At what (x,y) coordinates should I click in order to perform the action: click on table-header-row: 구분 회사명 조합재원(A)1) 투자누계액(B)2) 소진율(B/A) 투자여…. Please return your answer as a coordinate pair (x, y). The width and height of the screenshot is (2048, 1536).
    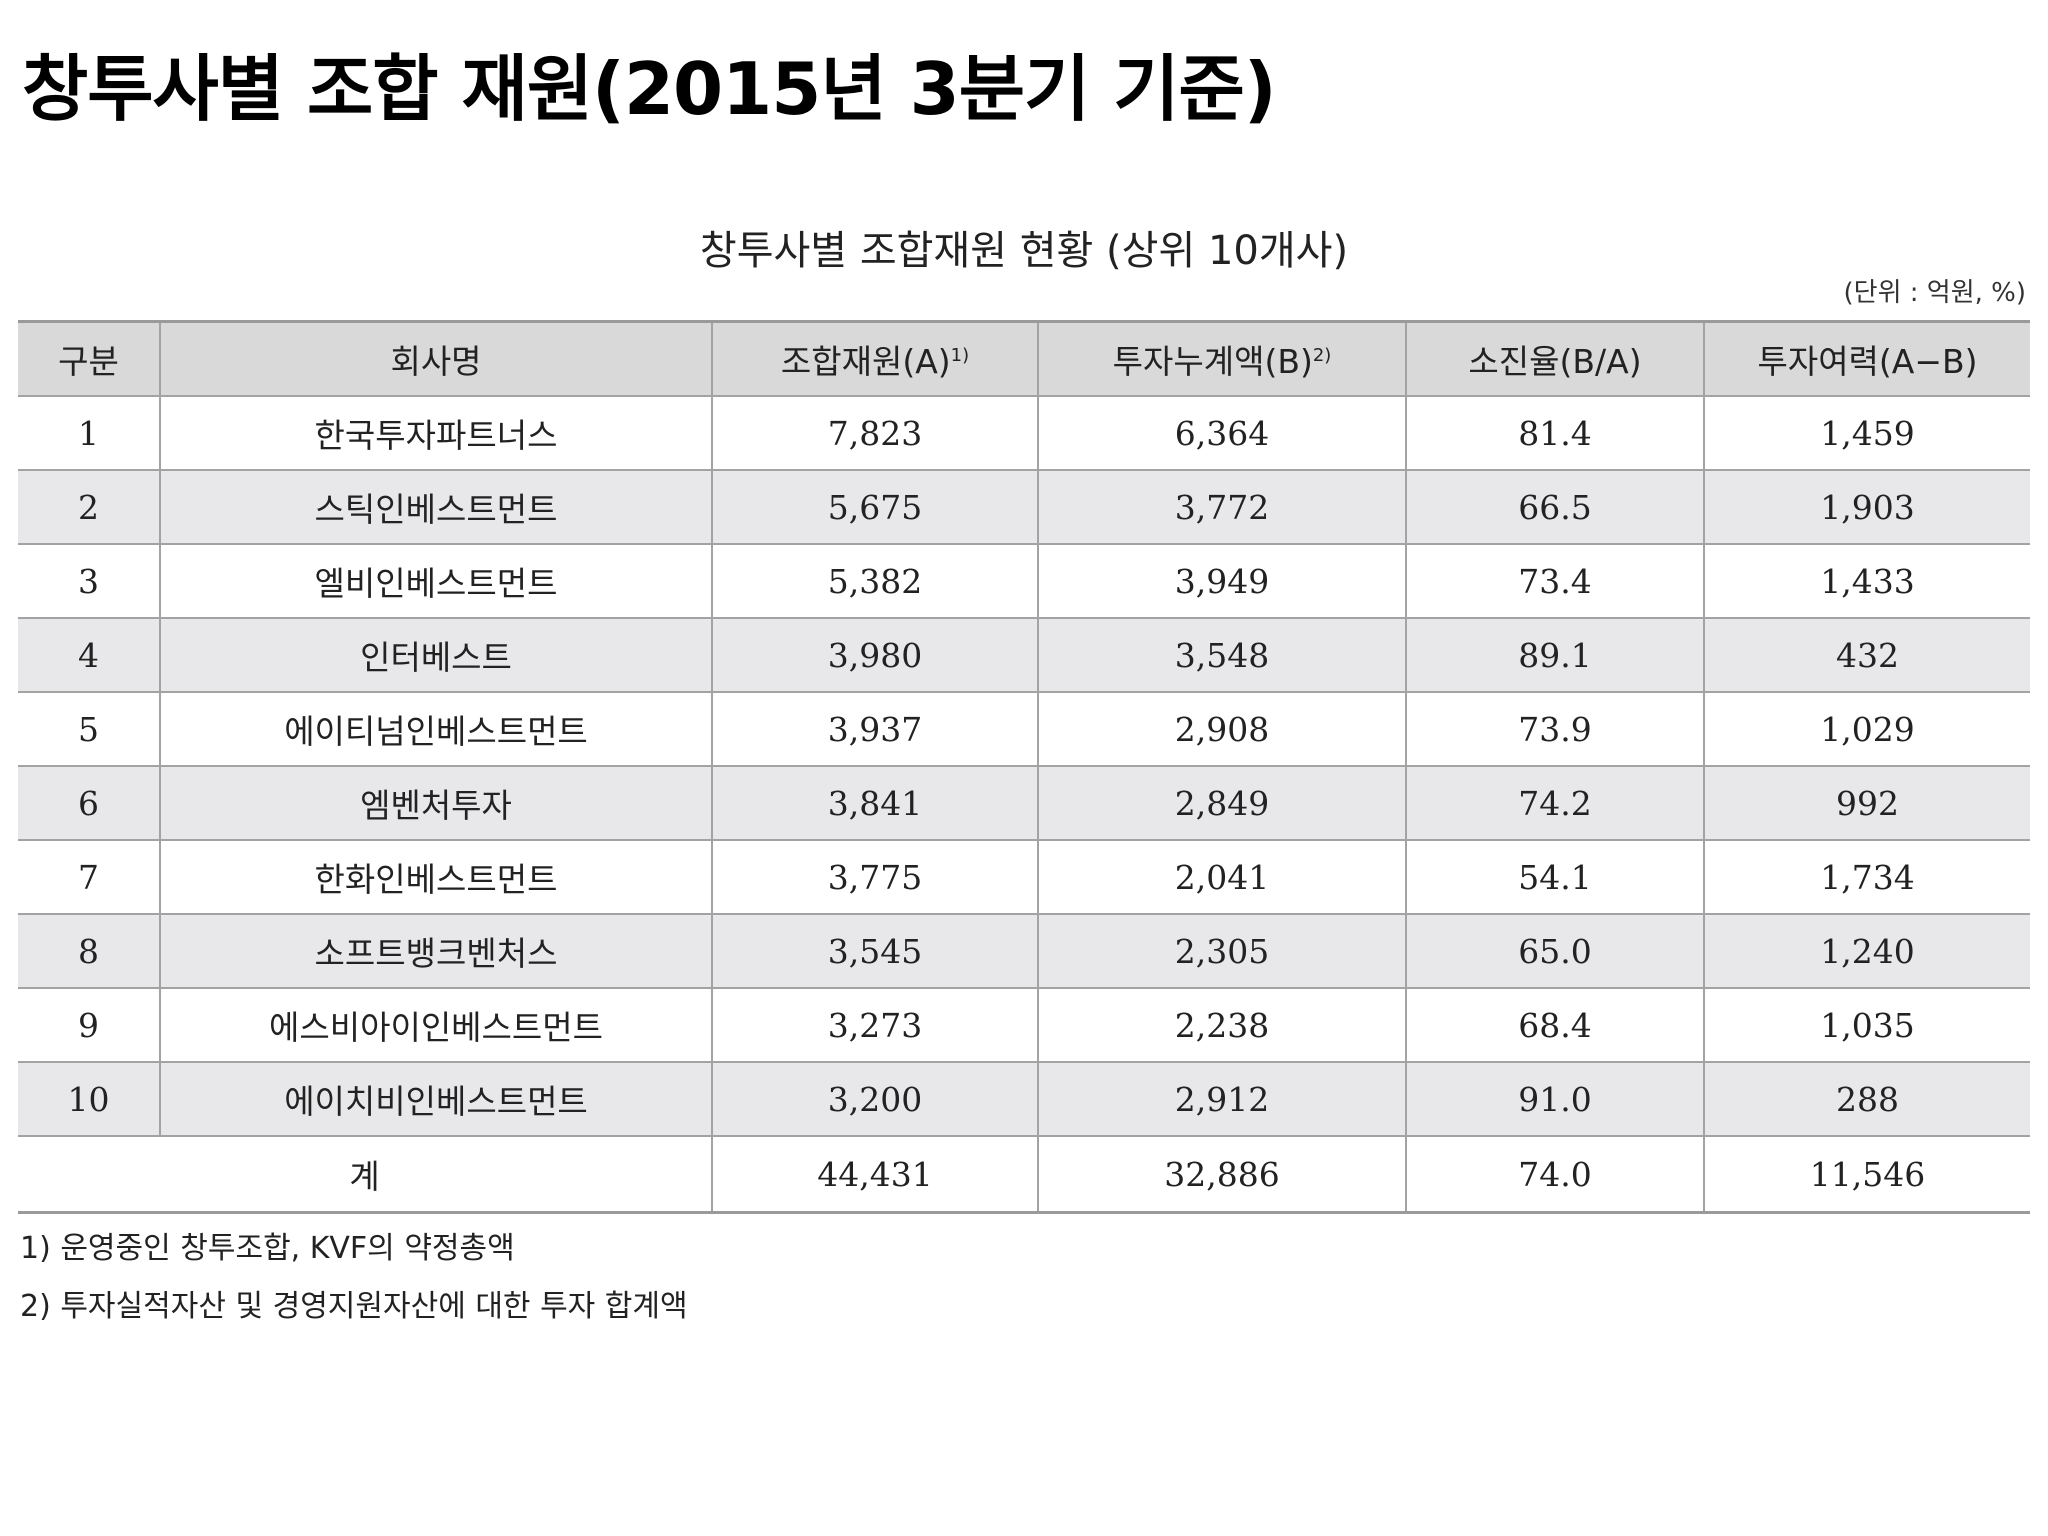
    Looking at the image, I should click on (1024, 358).